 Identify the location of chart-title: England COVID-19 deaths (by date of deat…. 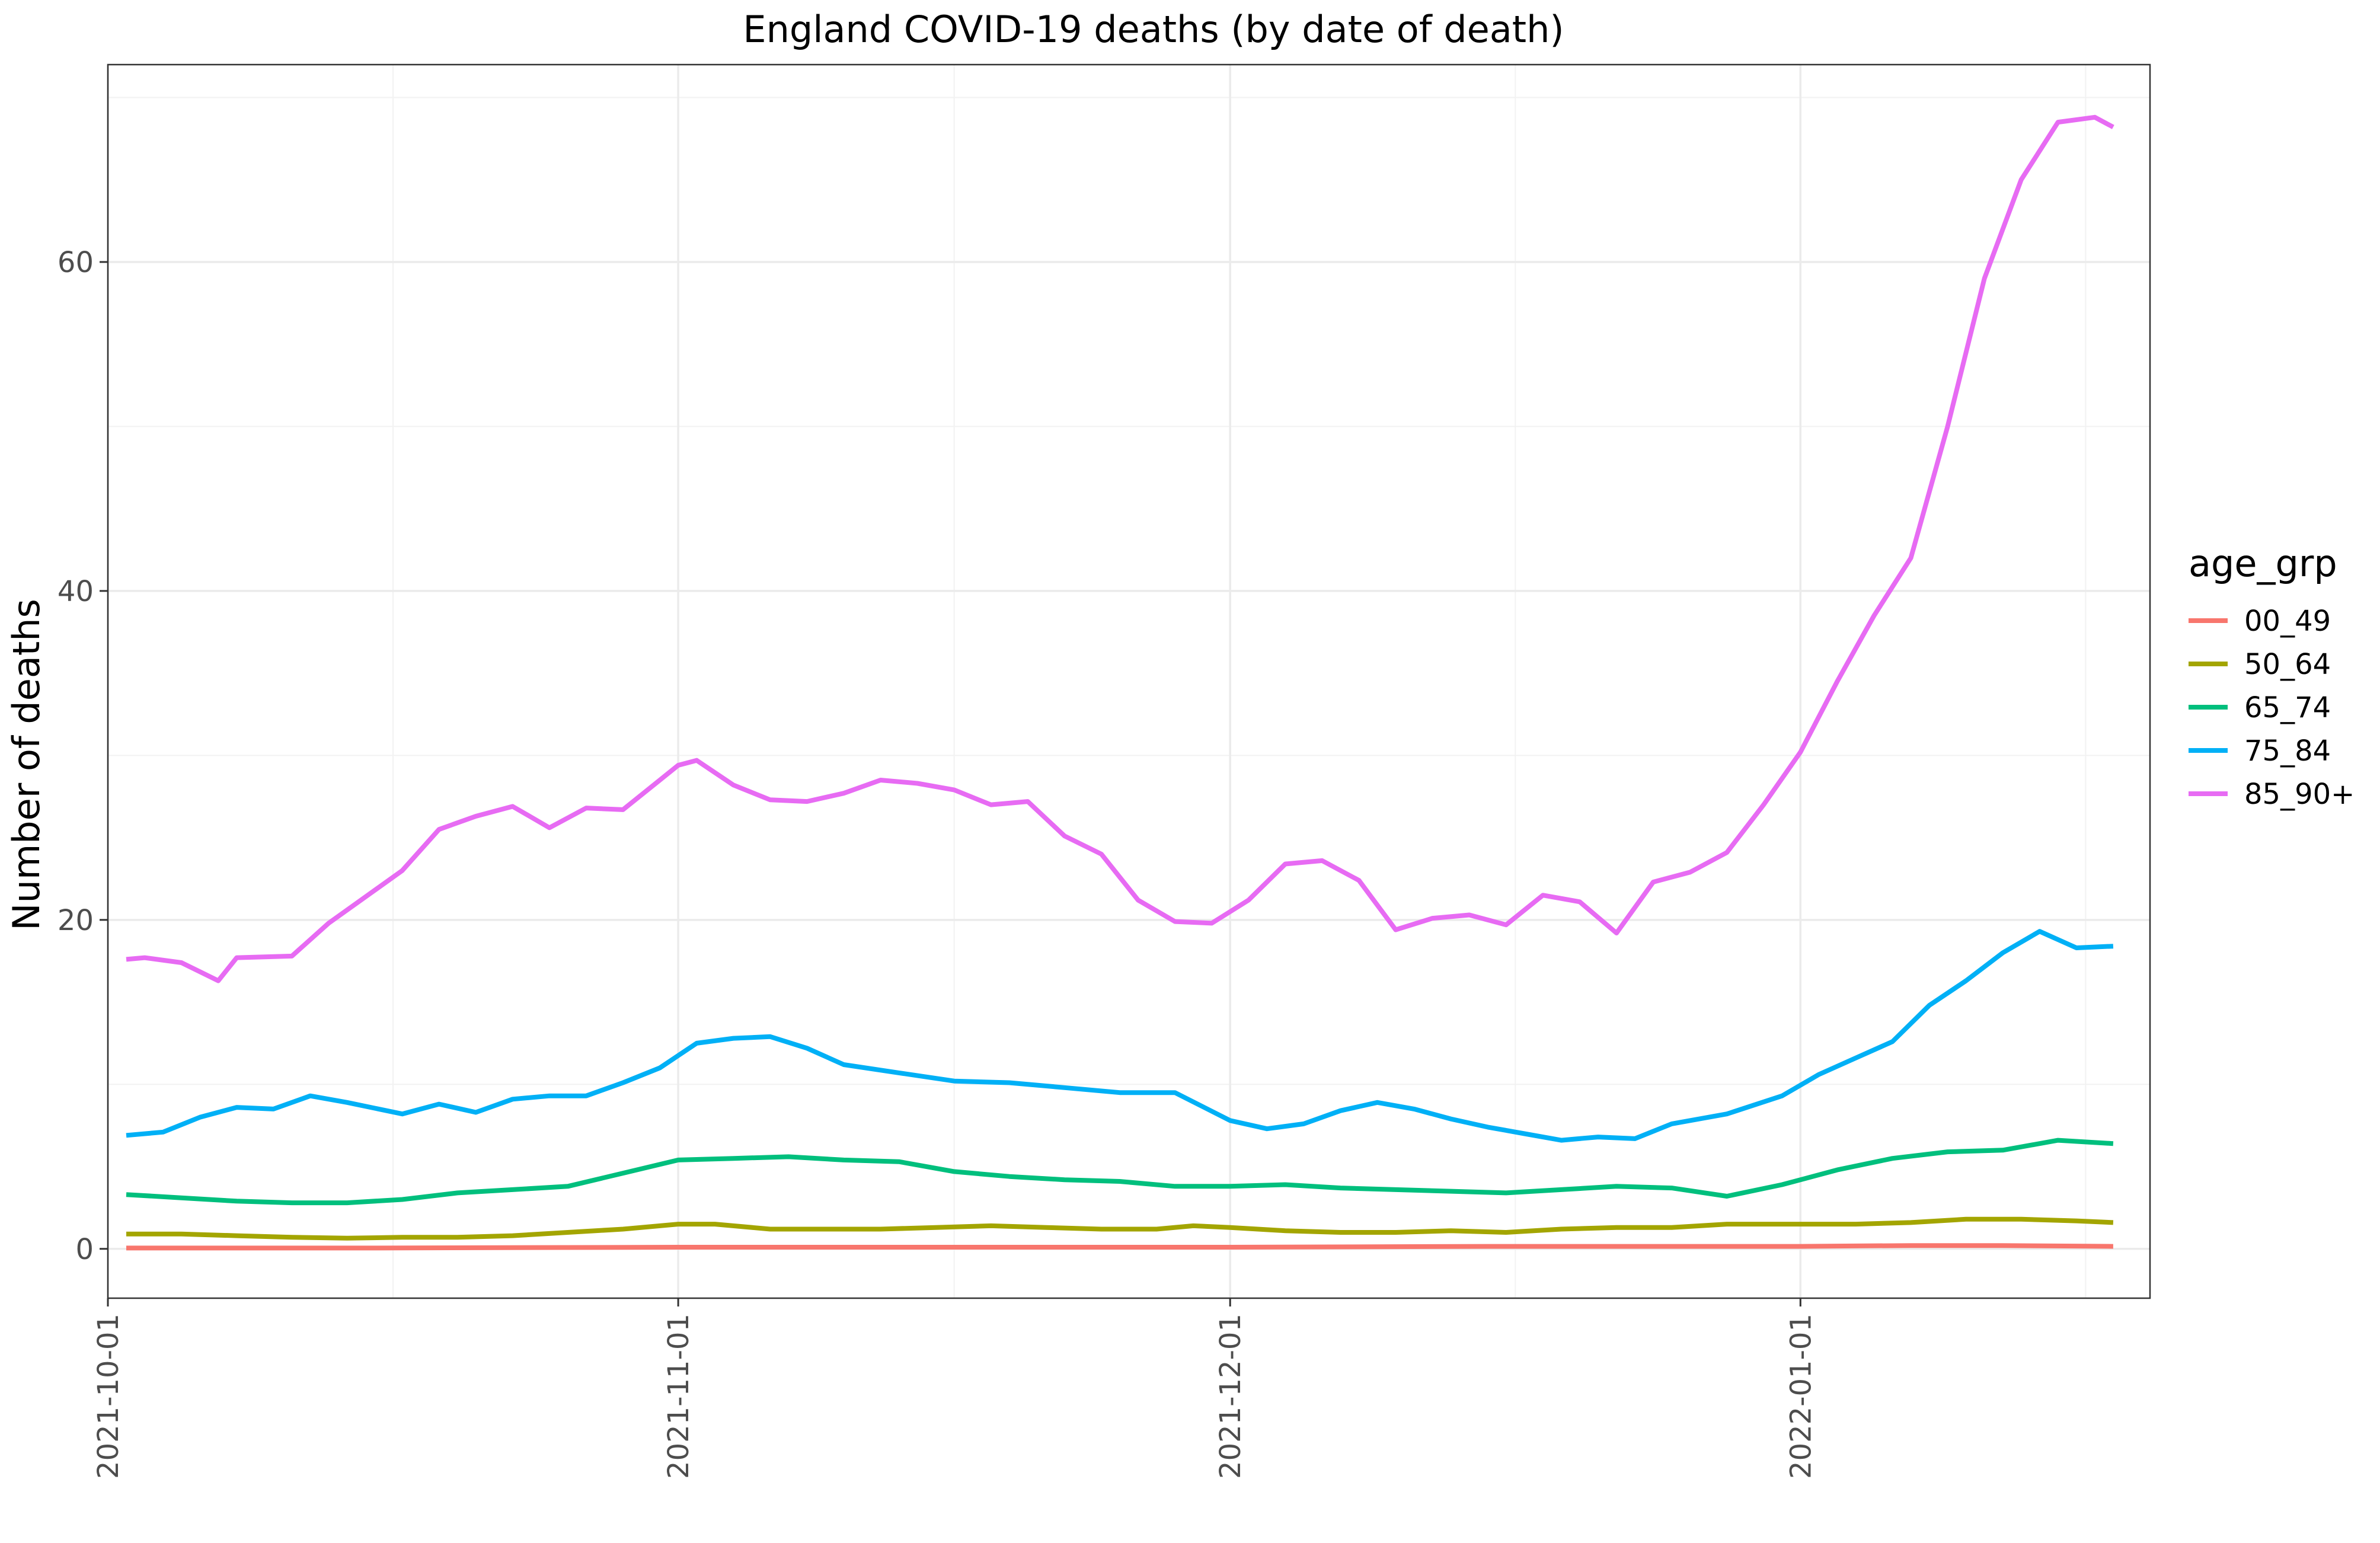
(1153, 29).